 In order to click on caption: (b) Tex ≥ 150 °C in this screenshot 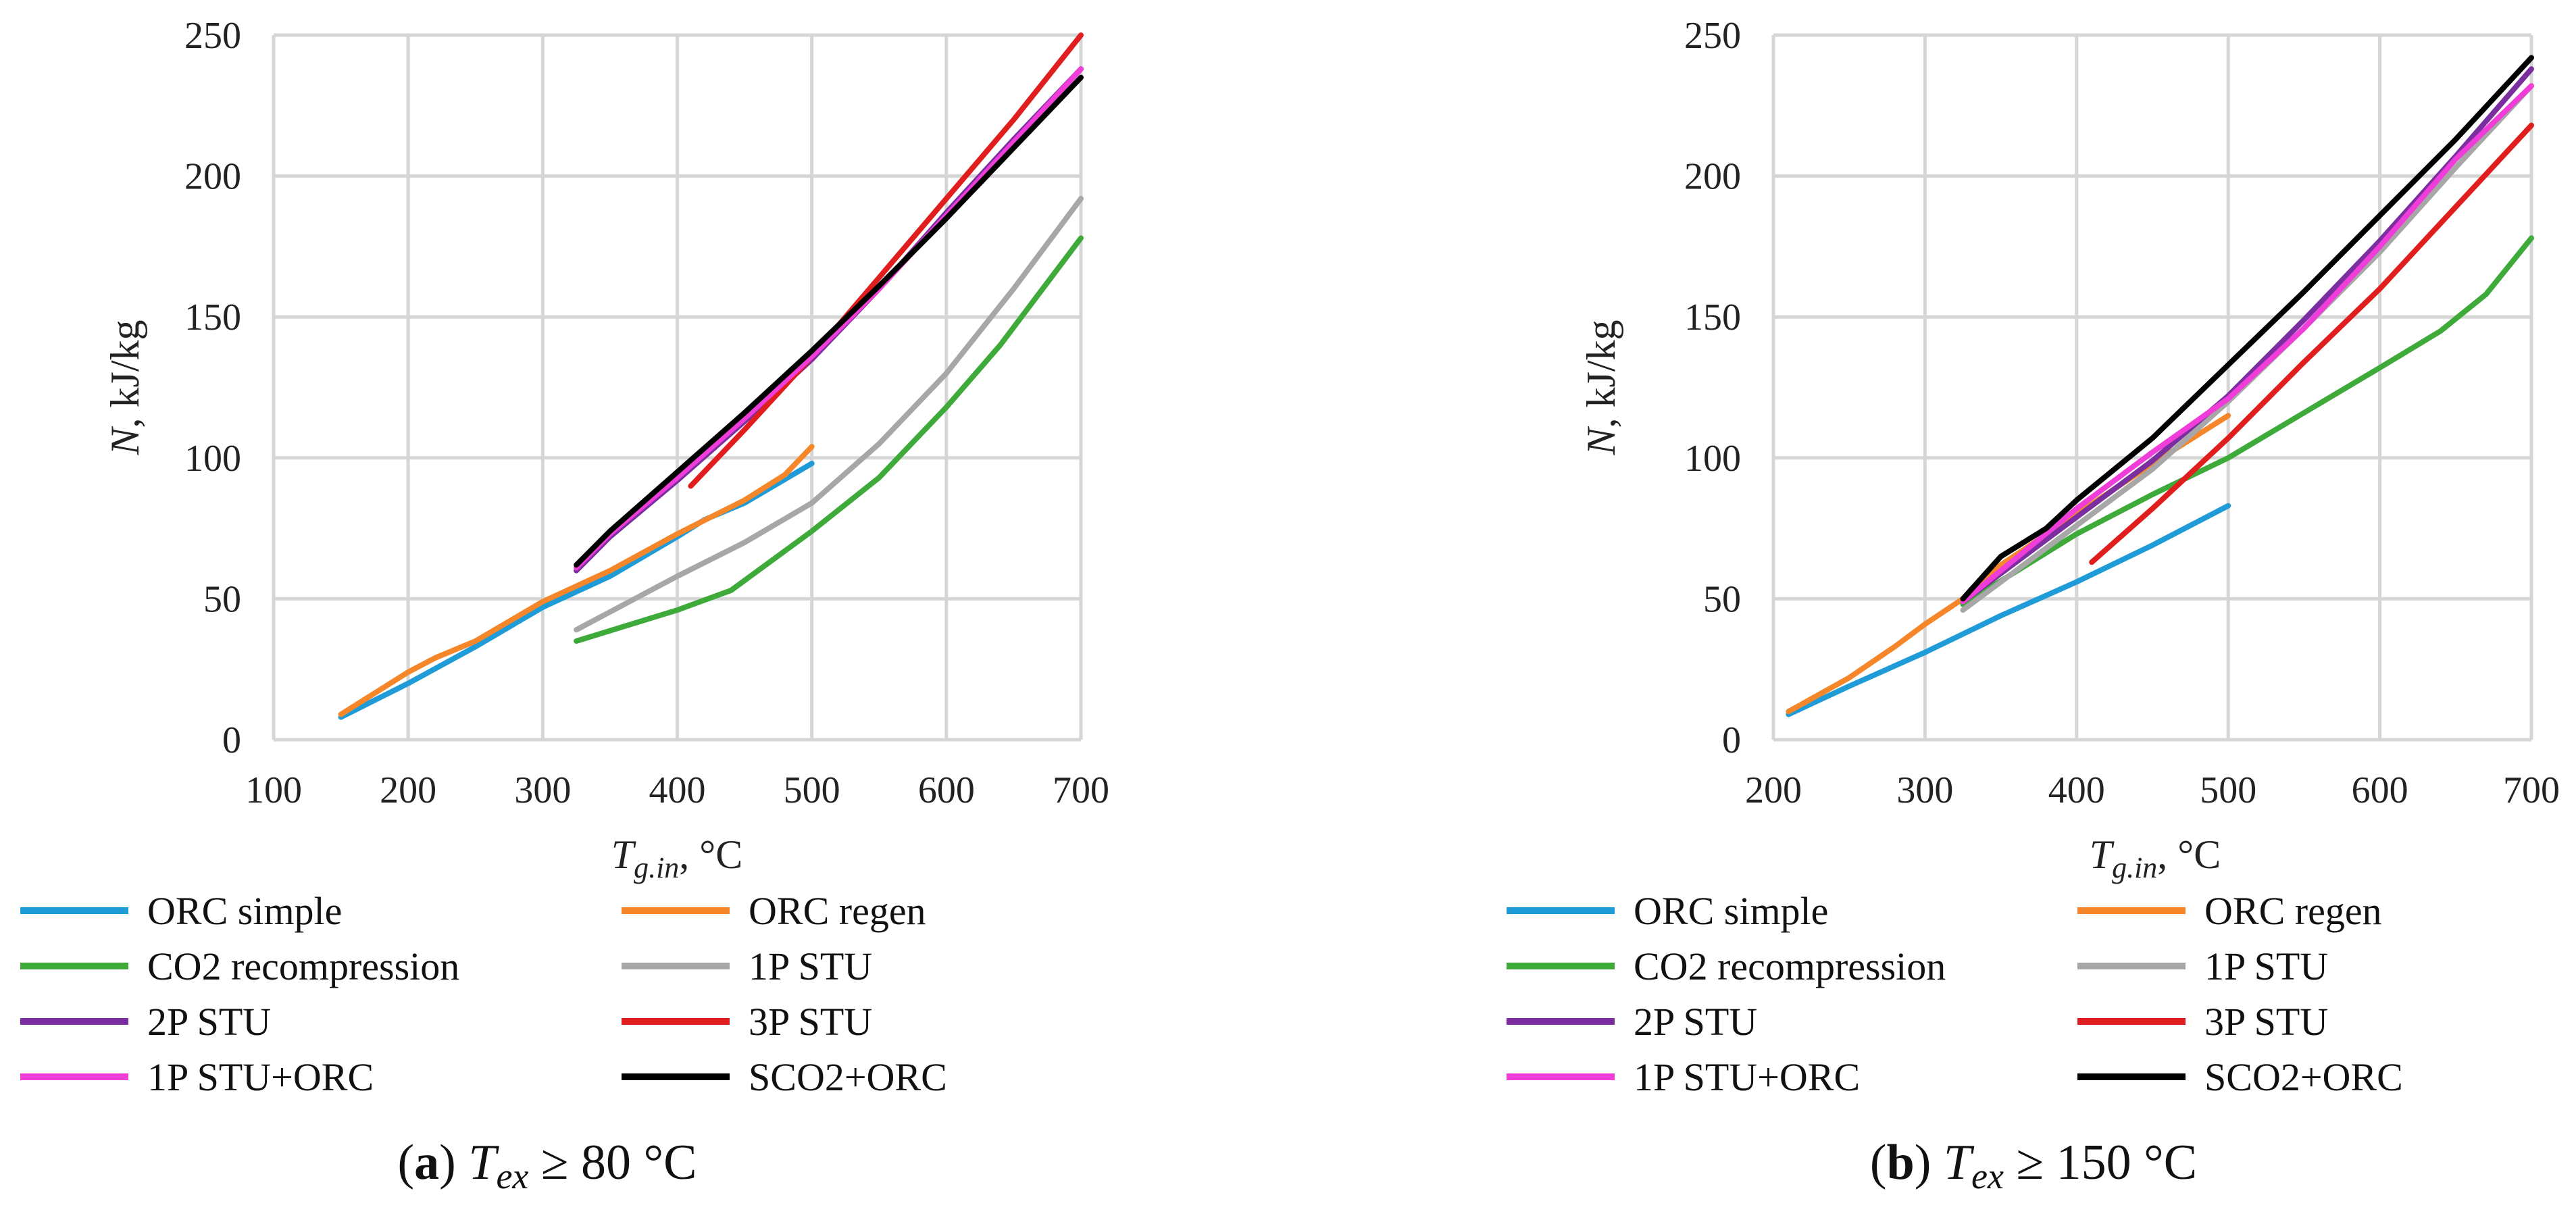, I will do `click(2033, 1165)`.